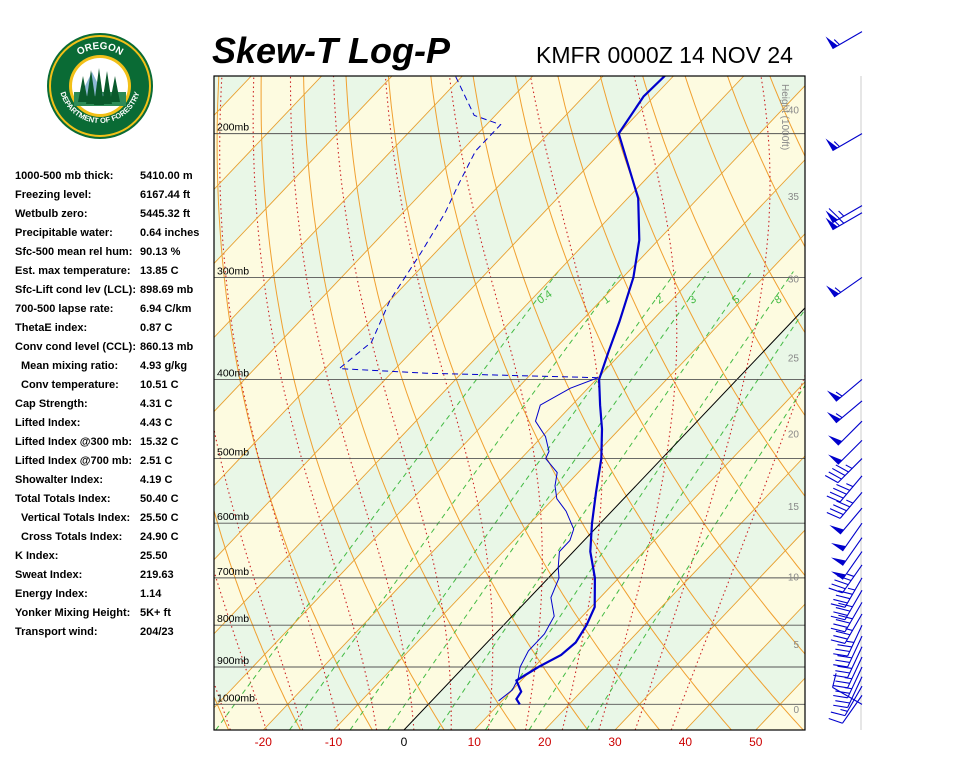 The image size is (960, 768). I want to click on index-row: Sweat Index: 219.63, so click(115, 575).